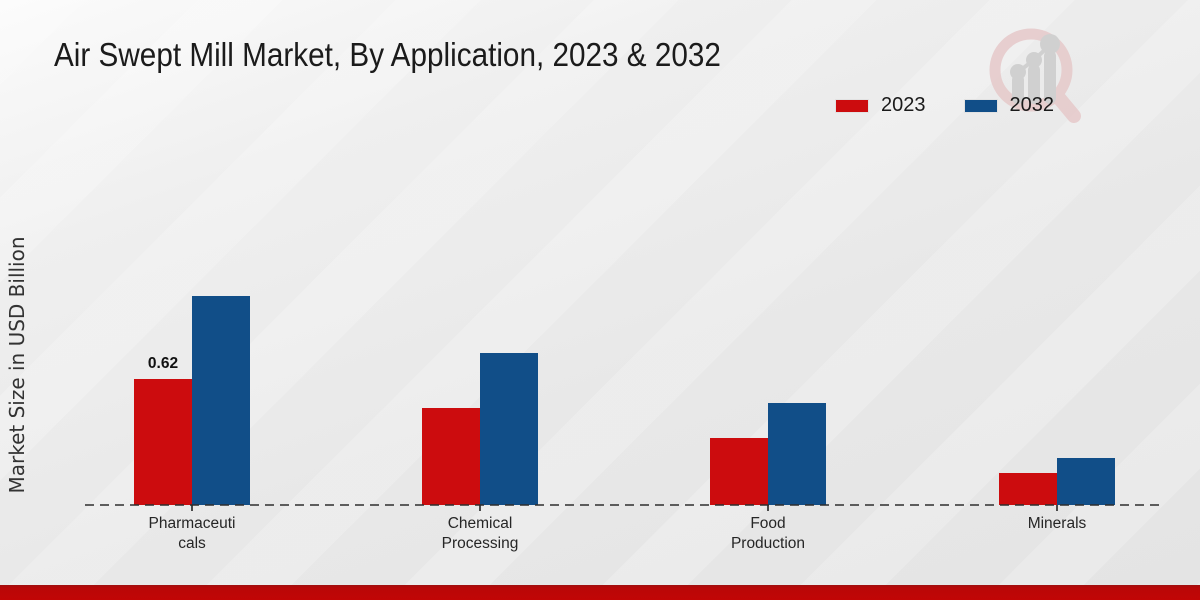 Image resolution: width=1200 pixels, height=600 pixels. What do you see at coordinates (797, 454) in the screenshot?
I see `bar-2032-food-production` at bounding box center [797, 454].